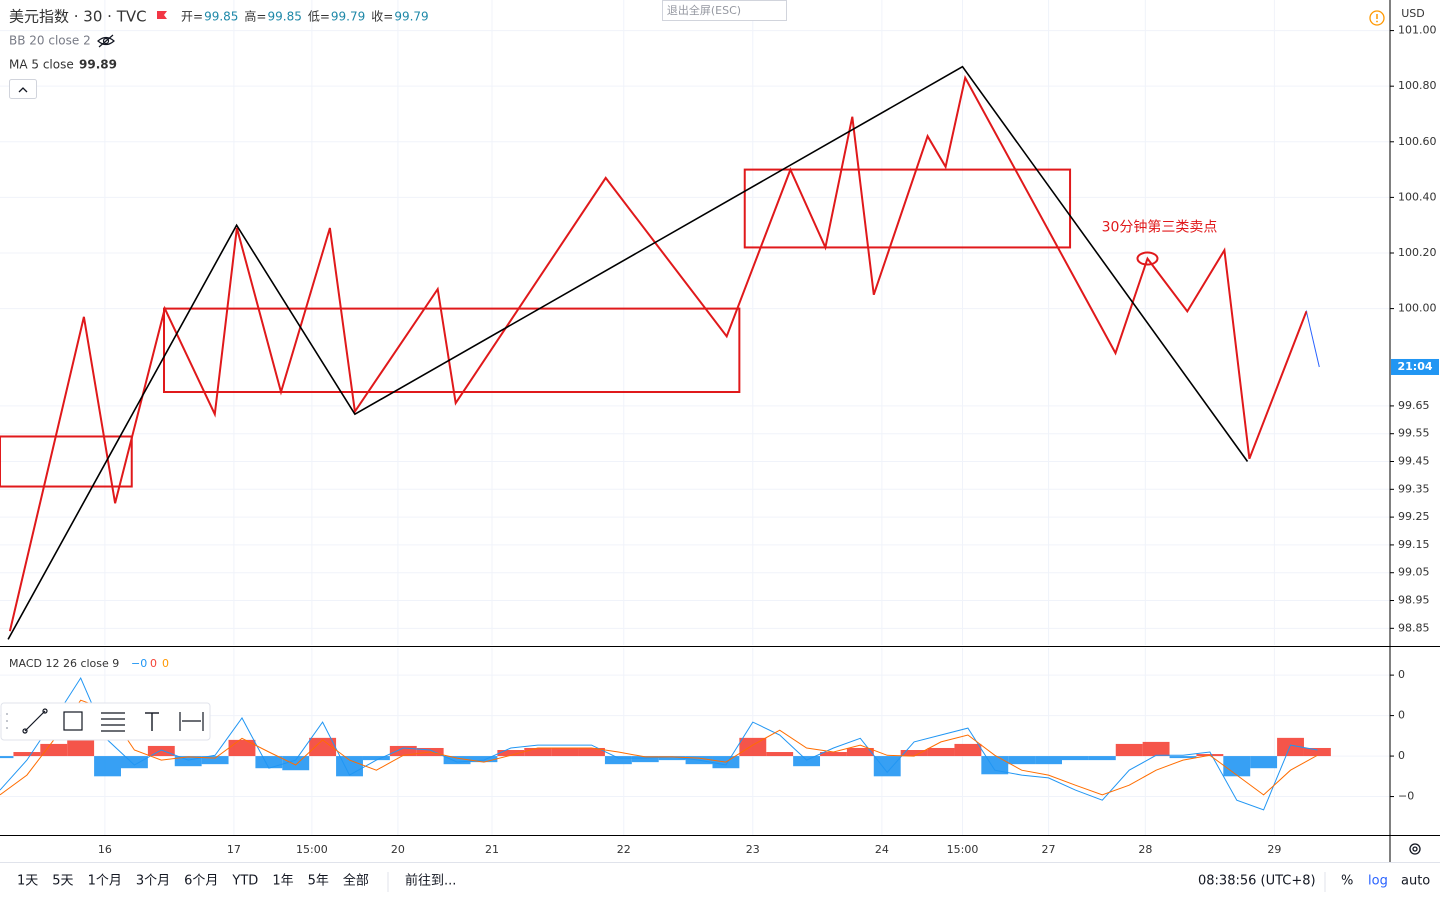  I want to click on x-tick-label: 24, so click(882, 849).